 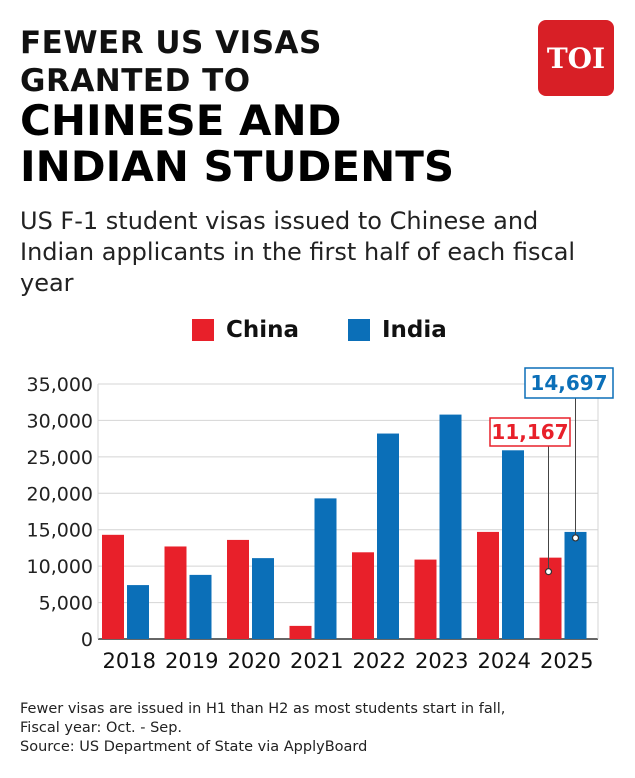 What do you see at coordinates (316, 661) in the screenshot?
I see `x-tick-label: 2021` at bounding box center [316, 661].